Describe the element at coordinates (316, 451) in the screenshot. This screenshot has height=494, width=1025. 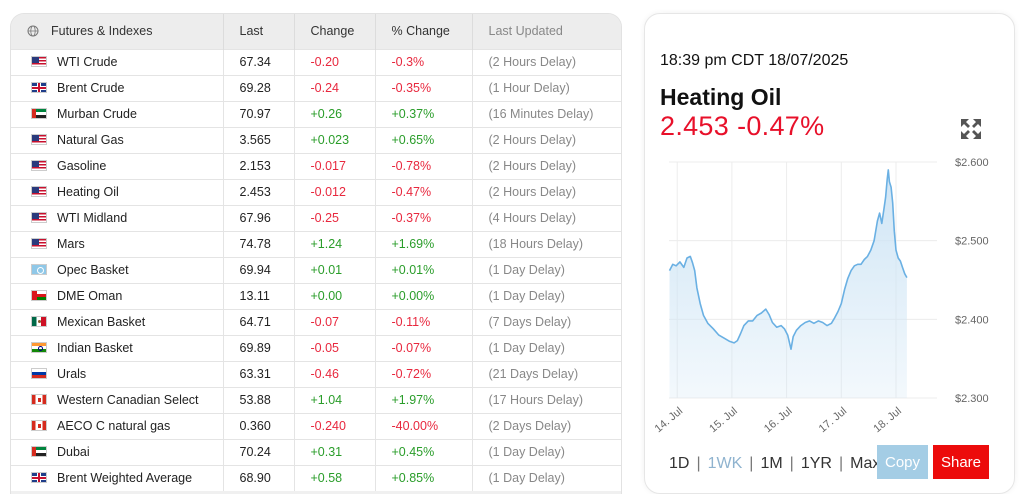
I see `table-row: Dubai 70.24 +0.31 +0.45% (1 Day Delay)` at that location.